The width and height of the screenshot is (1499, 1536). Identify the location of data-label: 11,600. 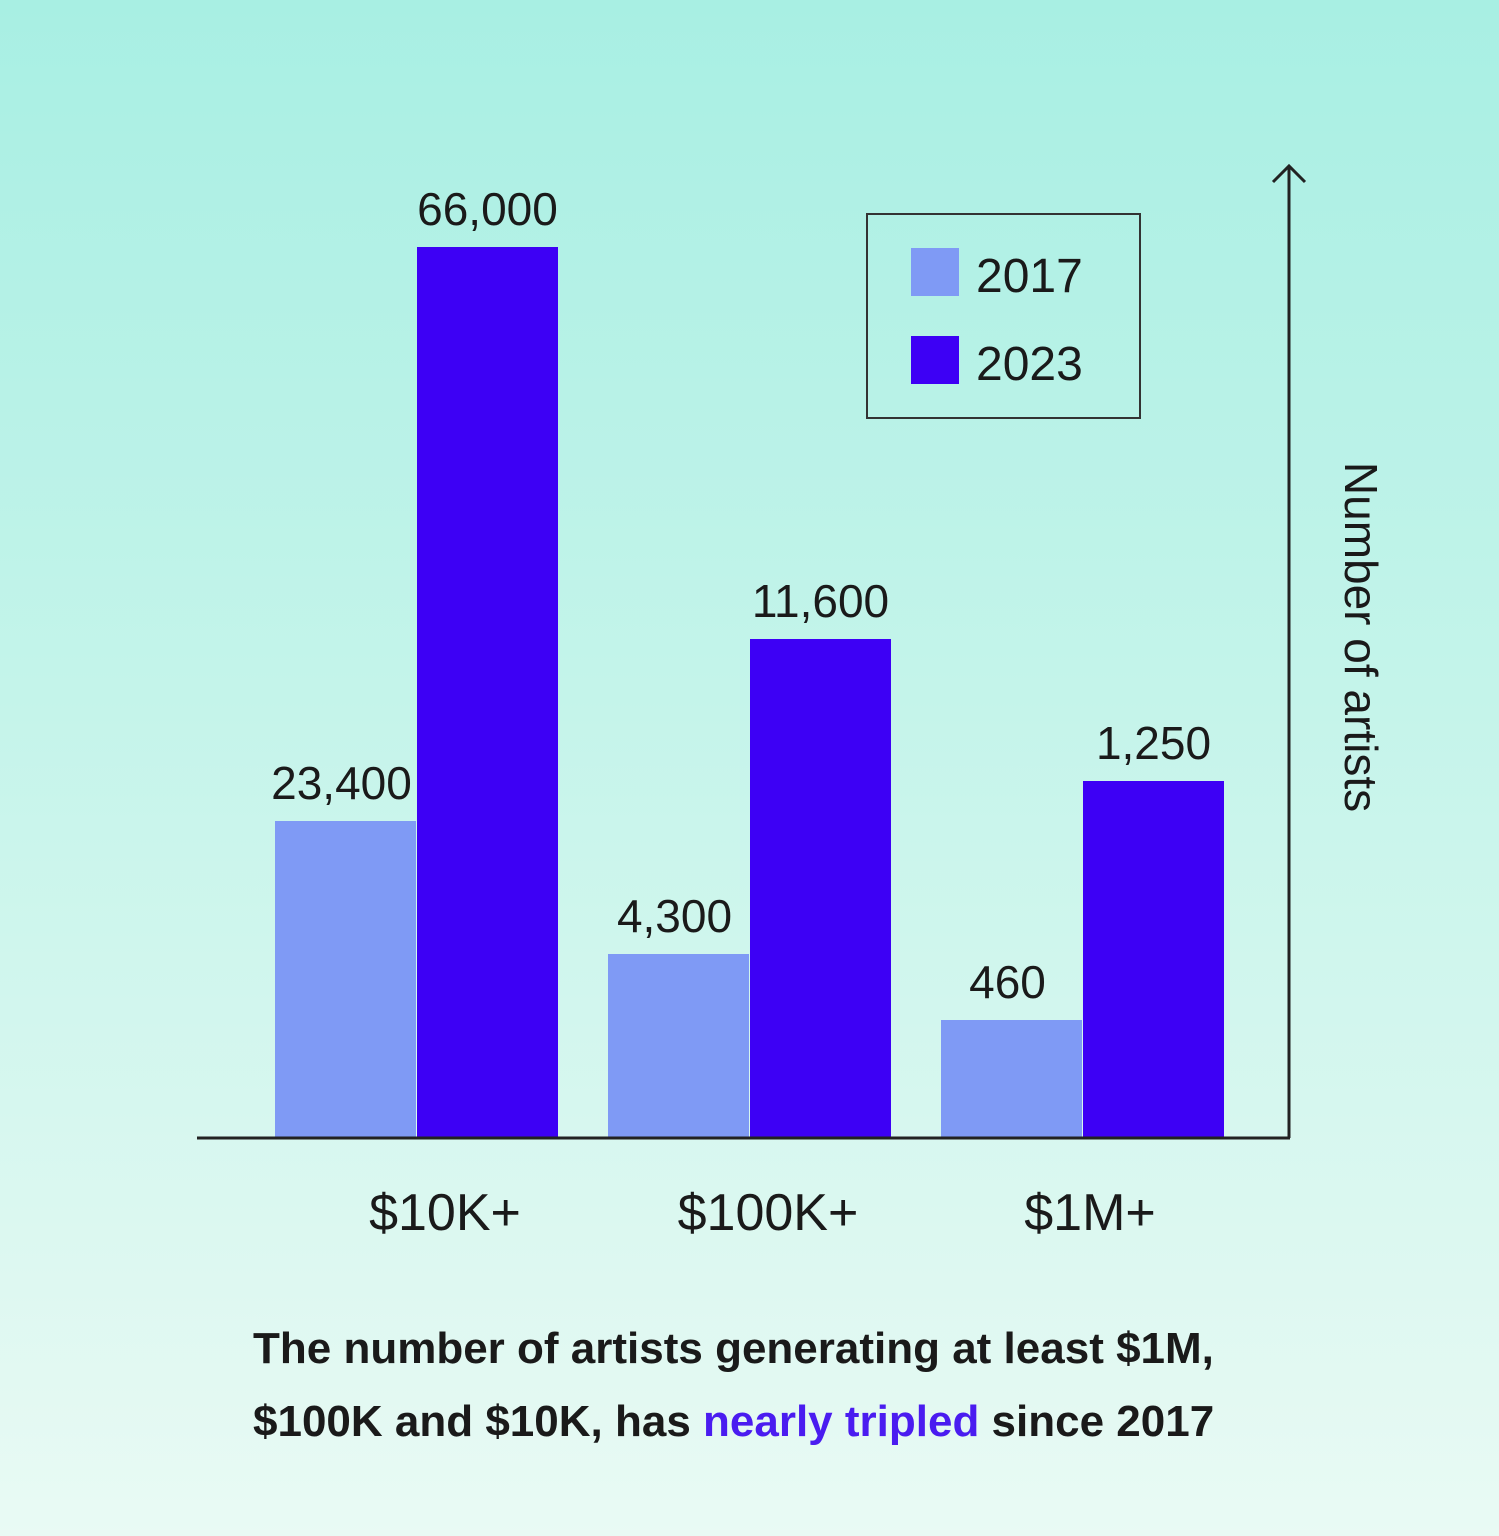
(820, 601).